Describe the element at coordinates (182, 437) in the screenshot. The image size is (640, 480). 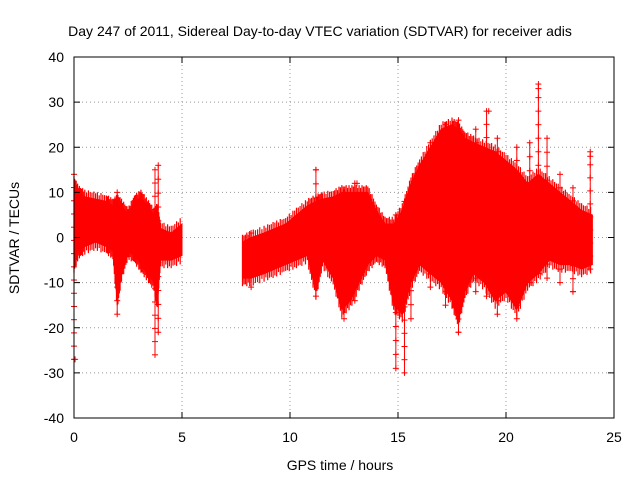
I see `x-tick-label: 5` at that location.